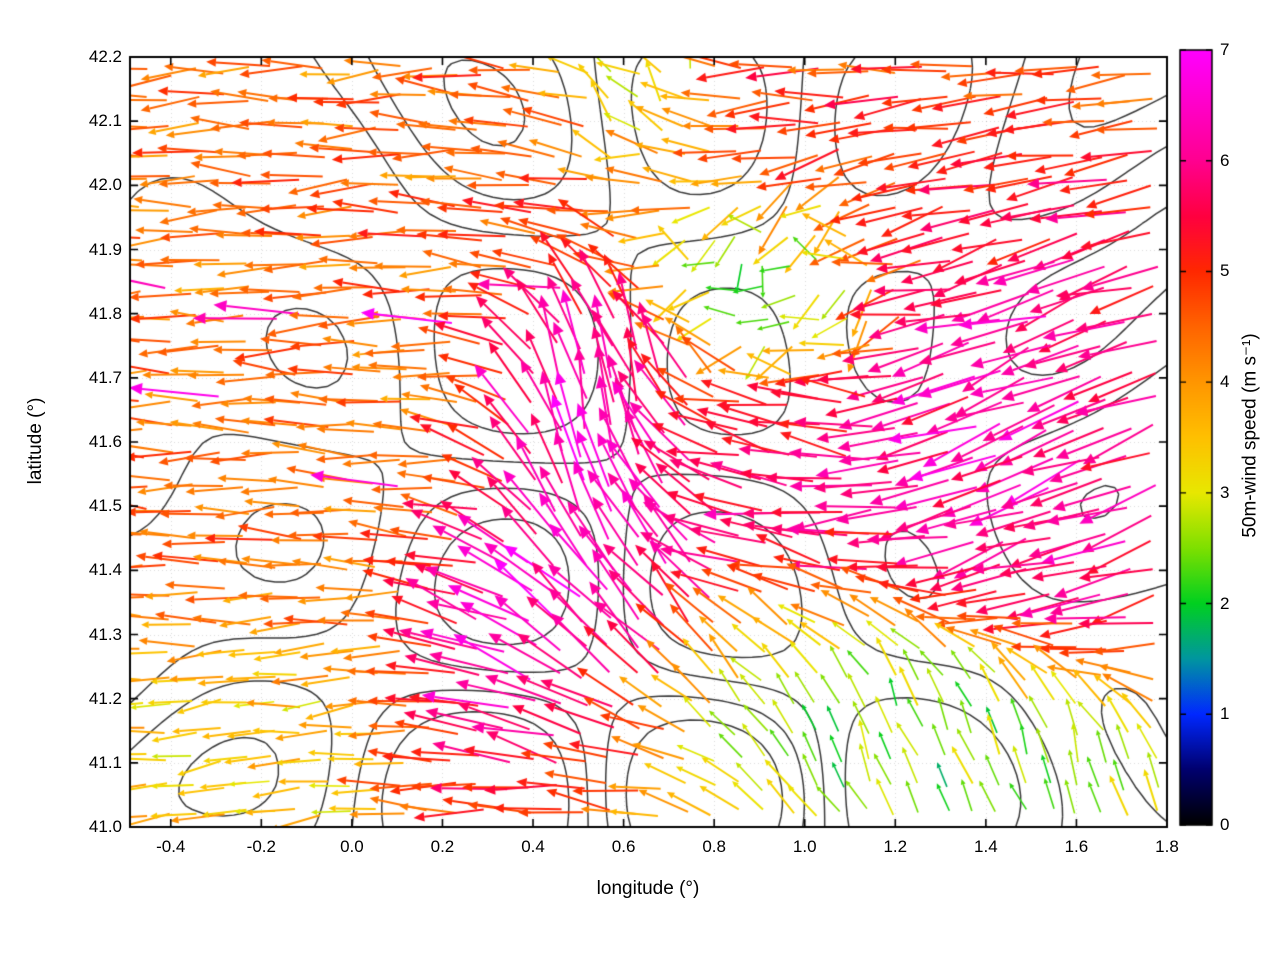  Describe the element at coordinates (1225, 714) in the screenshot. I see `colorbar-tick-label: 1` at that location.